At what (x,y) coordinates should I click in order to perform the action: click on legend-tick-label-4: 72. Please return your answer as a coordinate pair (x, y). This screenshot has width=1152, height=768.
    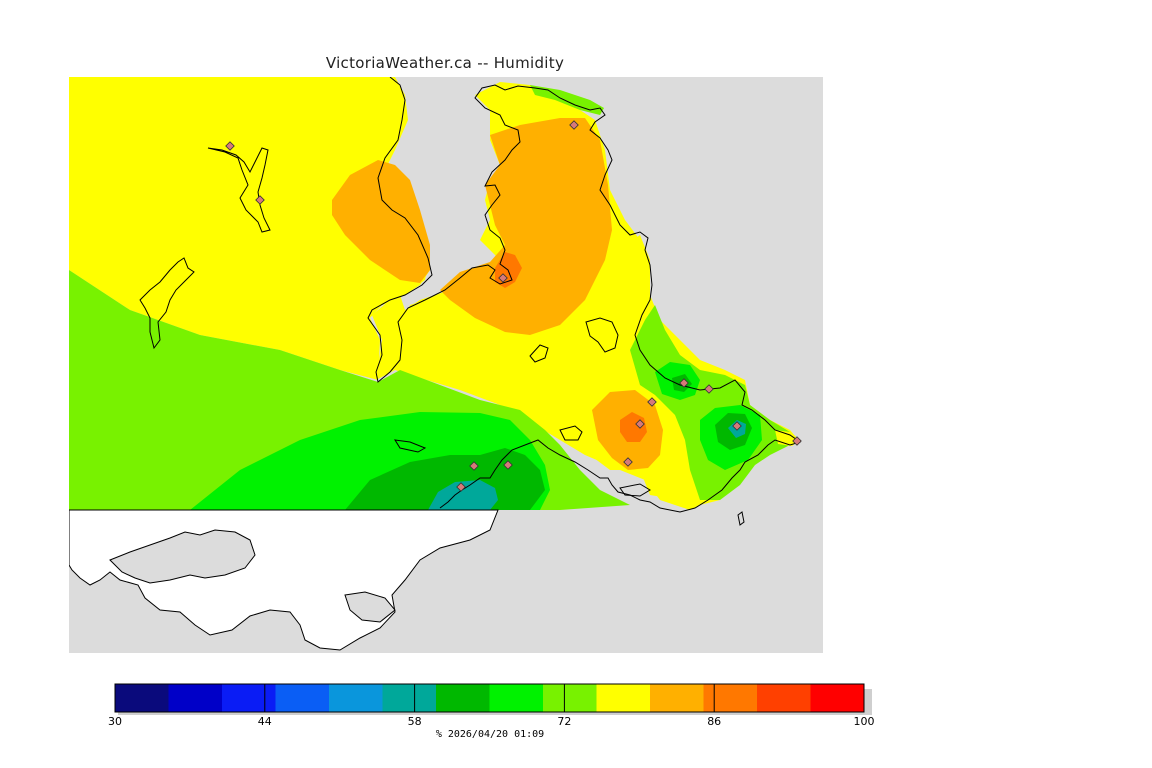
    Looking at the image, I should click on (564, 721).